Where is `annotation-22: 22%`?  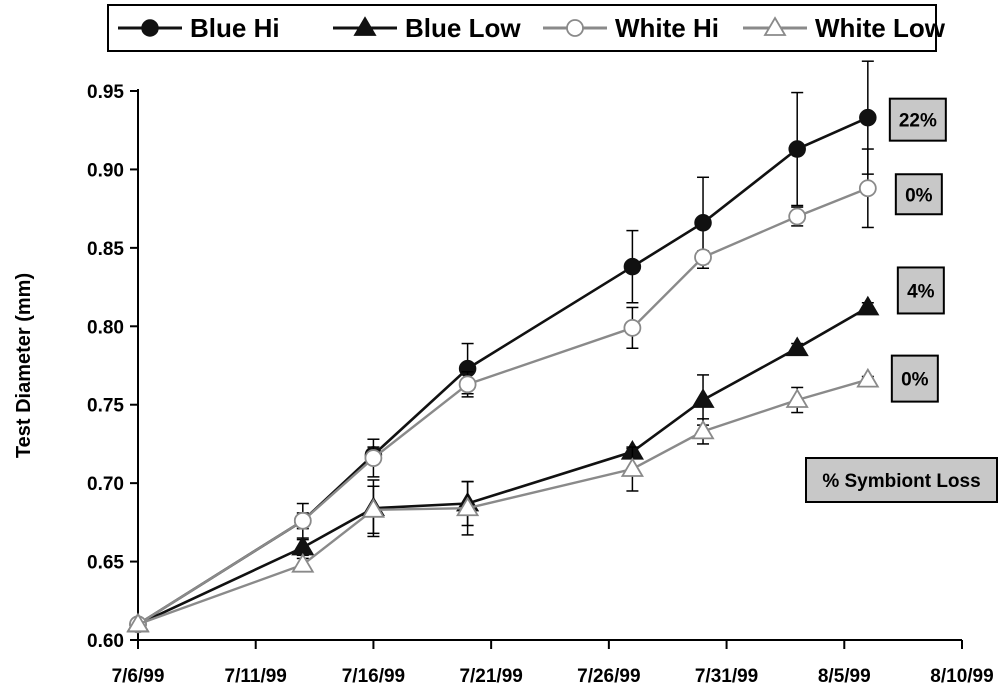 annotation-22: 22% is located at coordinates (917, 119).